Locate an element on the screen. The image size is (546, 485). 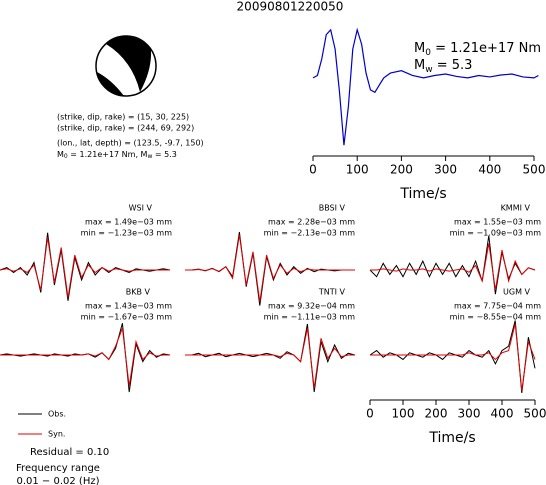
frequency-label: Frequency range is located at coordinates (58, 468).